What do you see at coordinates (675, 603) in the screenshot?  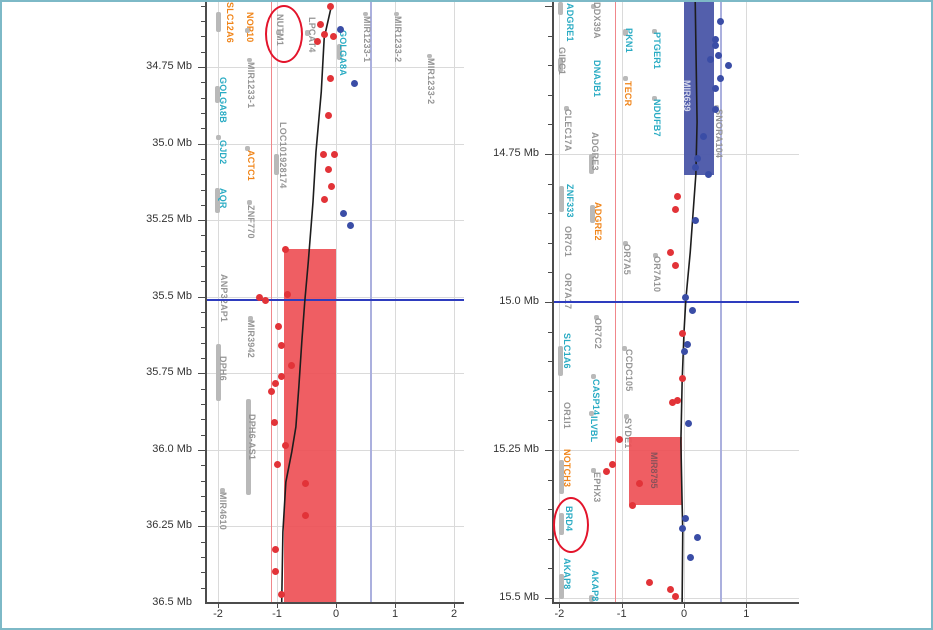 I see `x-axis-line` at bounding box center [675, 603].